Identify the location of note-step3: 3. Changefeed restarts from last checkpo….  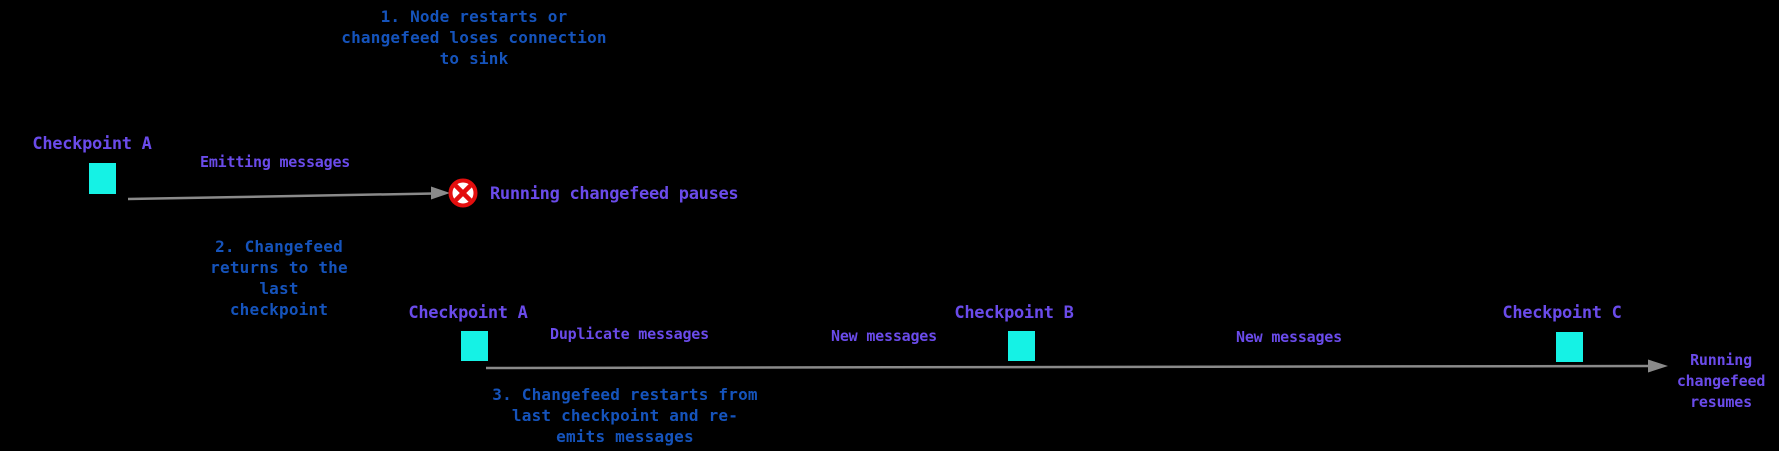
(625, 415).